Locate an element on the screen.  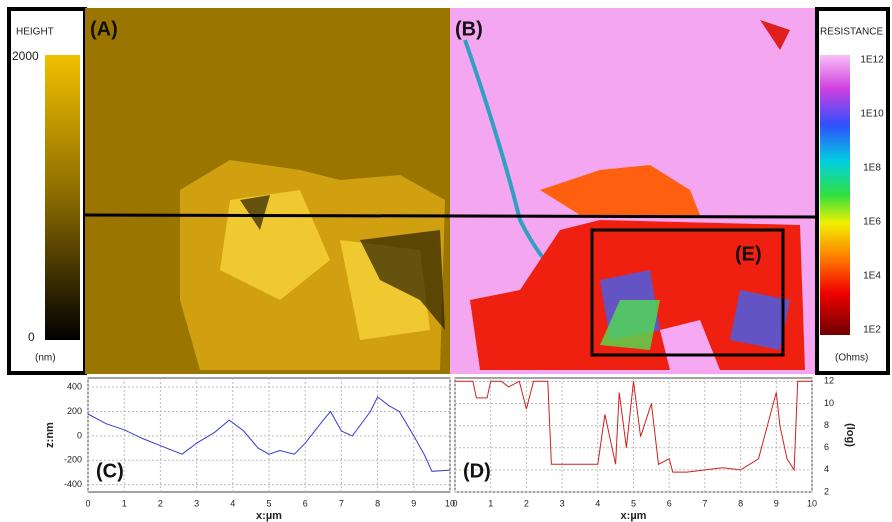
flake-shadow is located at coordinates (342, 262).